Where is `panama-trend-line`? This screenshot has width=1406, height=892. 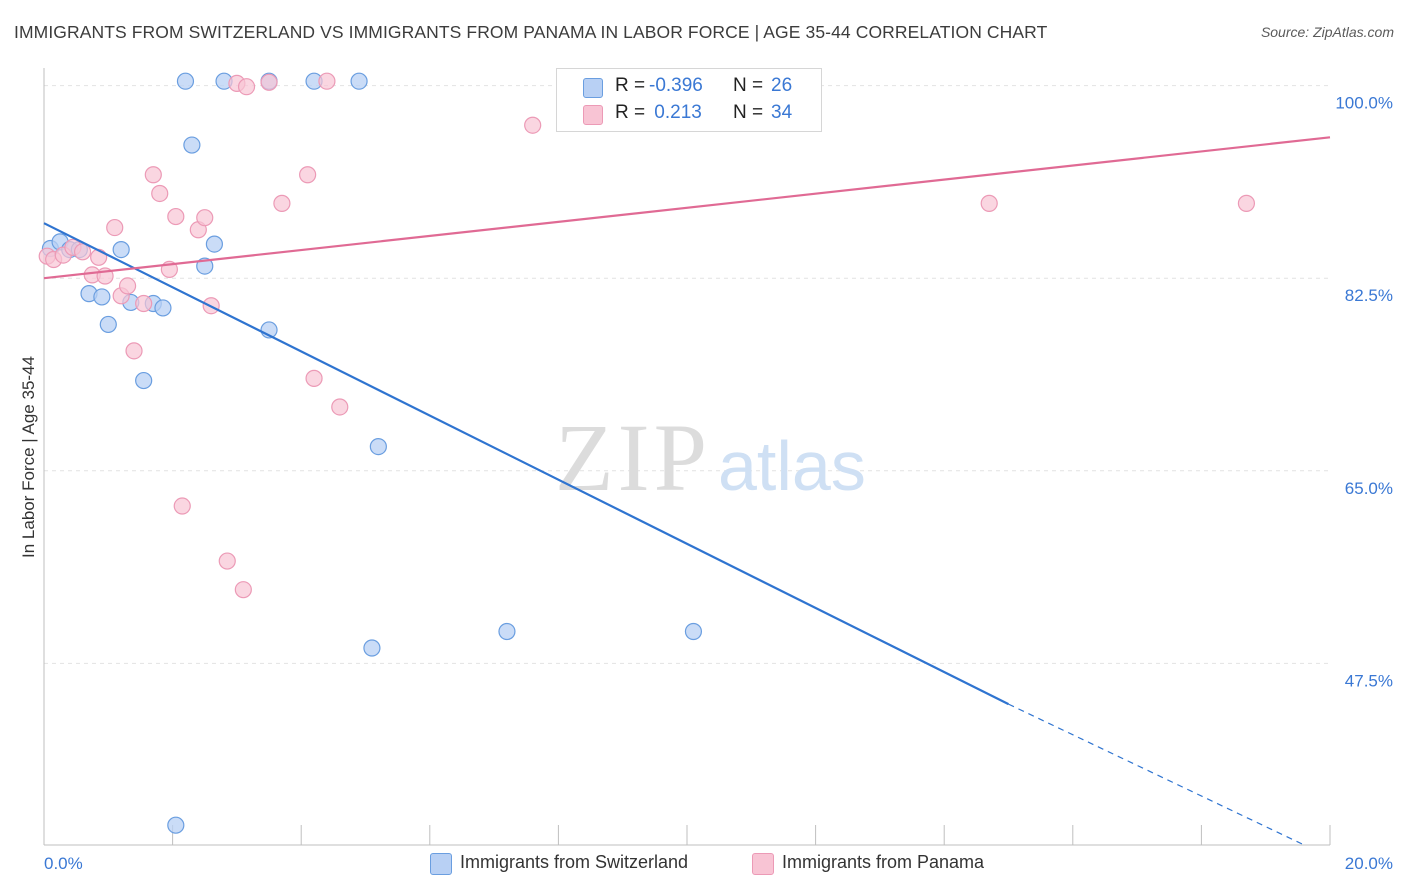 panama-trend-line is located at coordinates (687, 208).